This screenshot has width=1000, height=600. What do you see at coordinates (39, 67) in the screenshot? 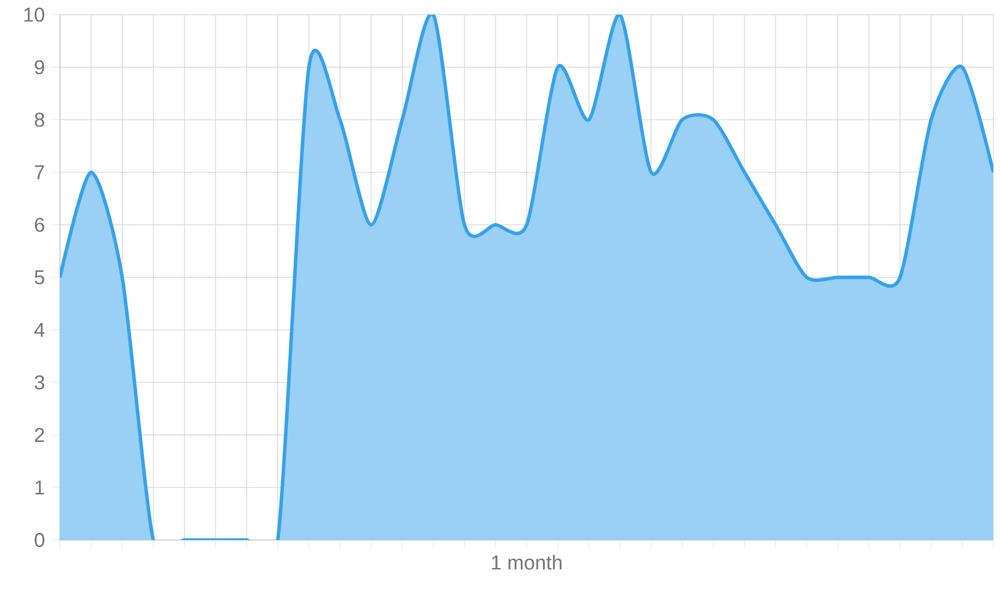
I see `y-tick-label: 9` at bounding box center [39, 67].